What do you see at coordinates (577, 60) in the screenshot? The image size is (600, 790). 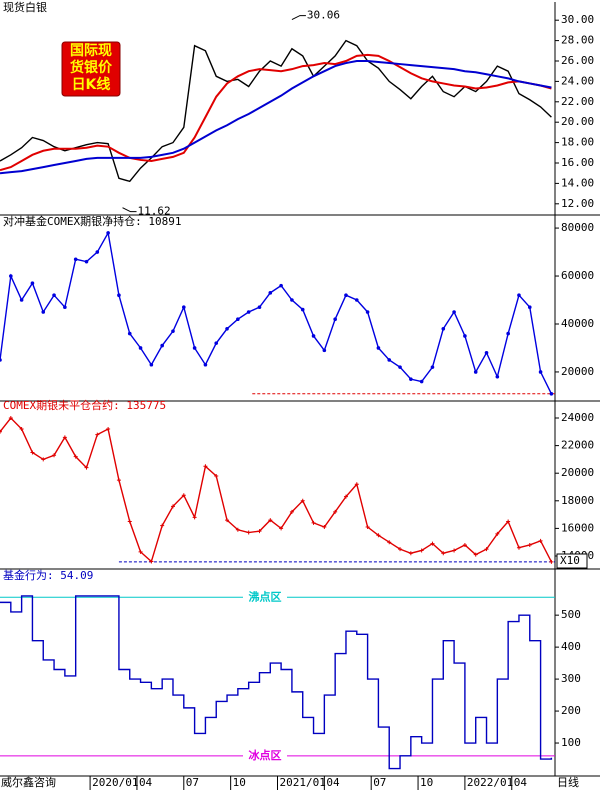 I see `y-tick-label: 26.00` at bounding box center [577, 60].